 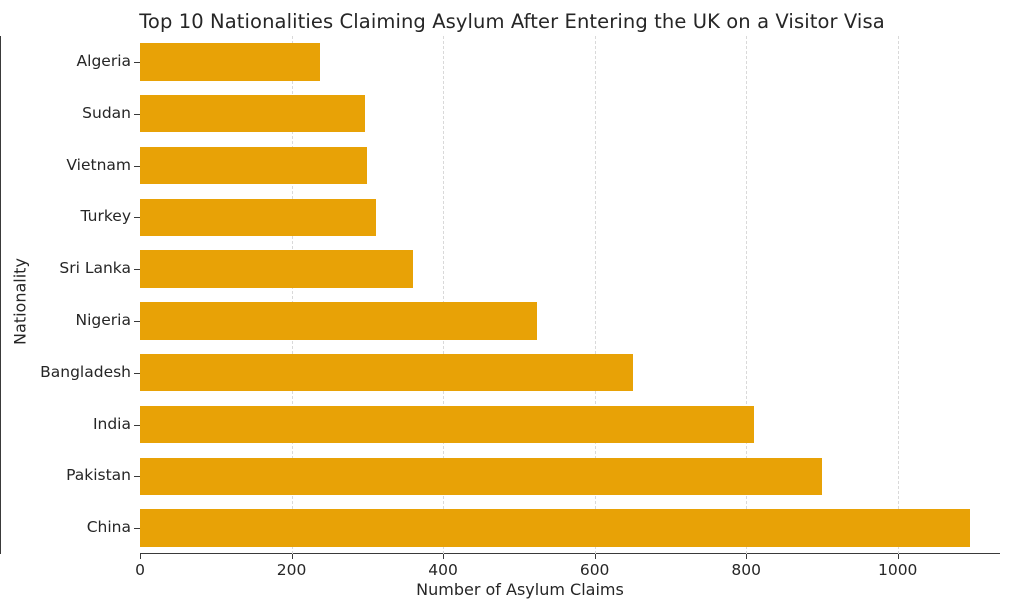 What do you see at coordinates (520, 589) in the screenshot?
I see `x-axis-label: Number of Asylum Claims` at bounding box center [520, 589].